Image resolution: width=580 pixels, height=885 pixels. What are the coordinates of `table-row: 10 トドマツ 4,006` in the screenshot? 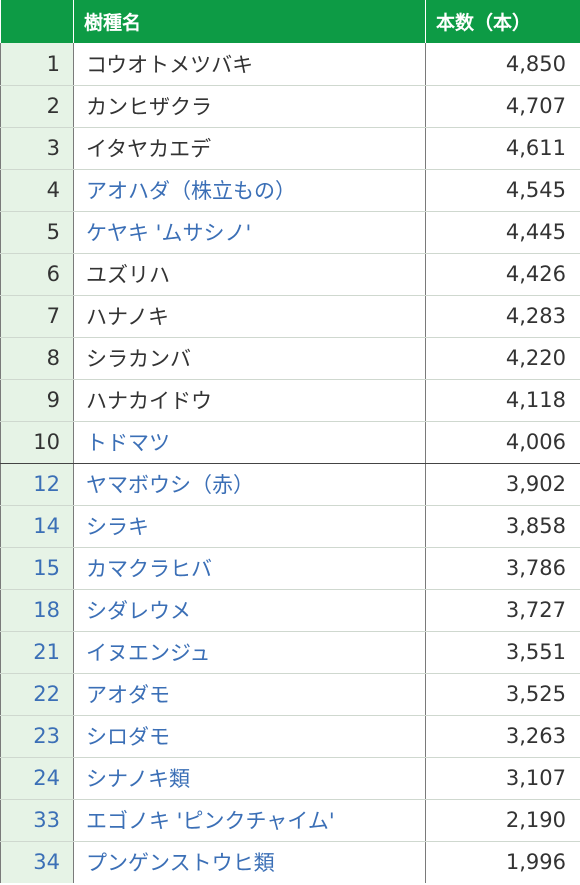 It's located at (290, 442).